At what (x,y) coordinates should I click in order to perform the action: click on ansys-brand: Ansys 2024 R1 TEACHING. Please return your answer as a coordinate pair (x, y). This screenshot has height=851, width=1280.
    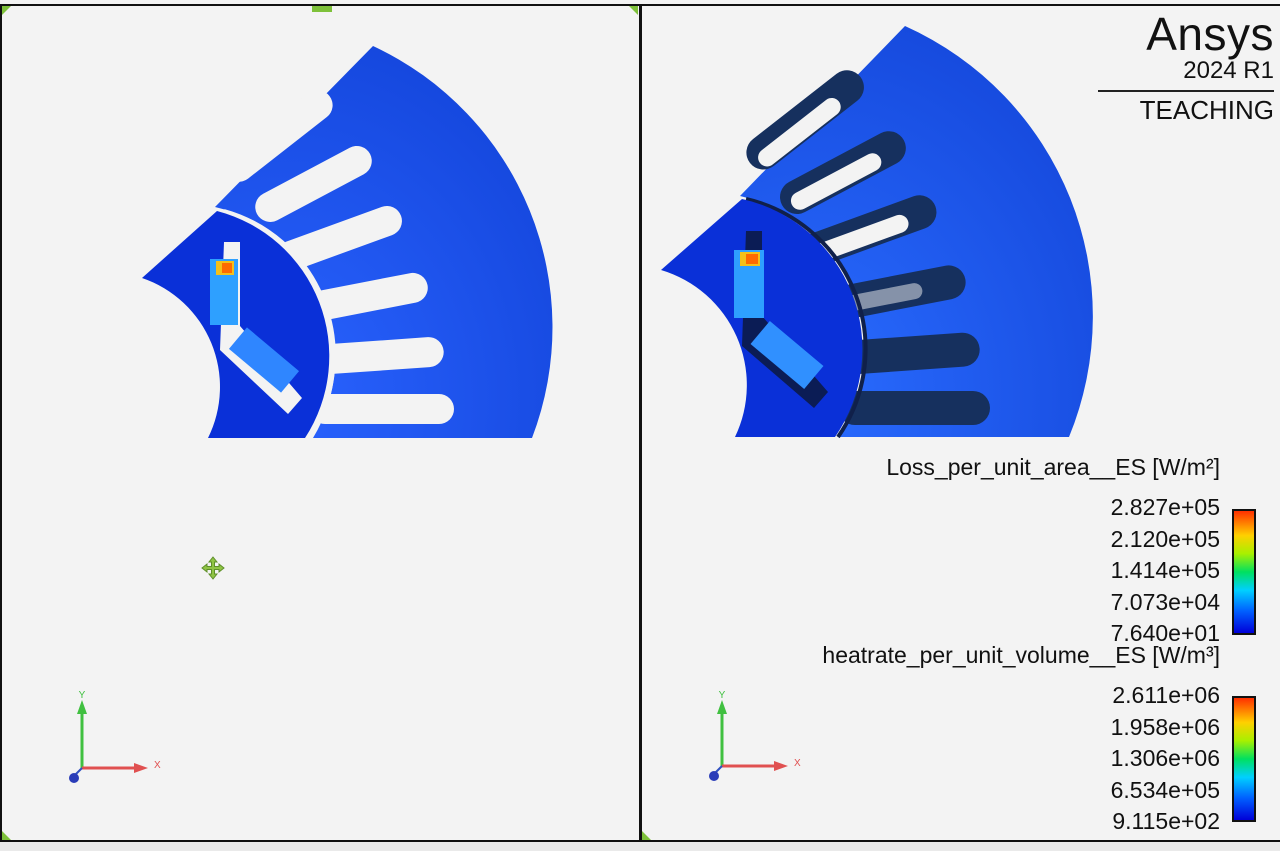
    Looking at the image, I should click on (1186, 67).